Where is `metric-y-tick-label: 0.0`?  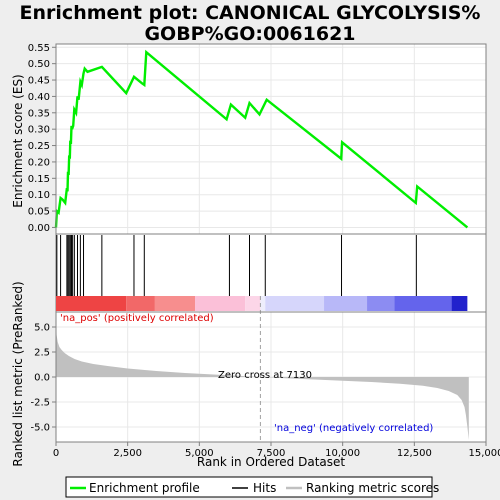
metric-y-tick-label: 0.0 is located at coordinates (42, 378).